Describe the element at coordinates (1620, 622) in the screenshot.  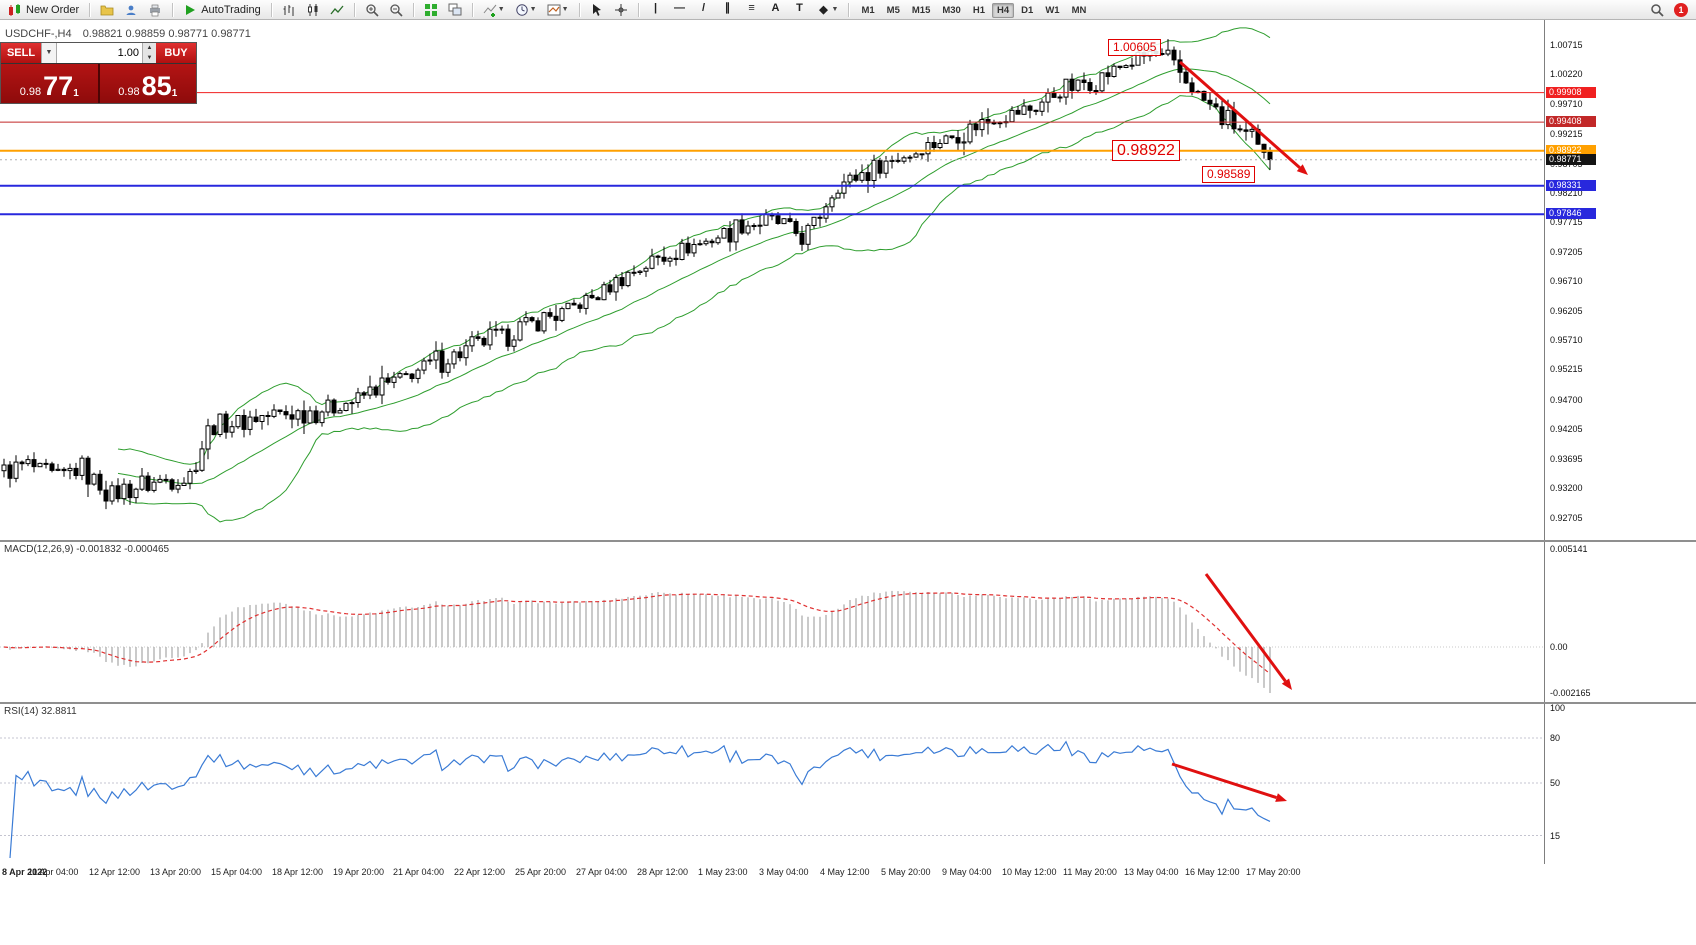
I see `macd-axis: 0.005141 0.00 -0.002165` at that location.